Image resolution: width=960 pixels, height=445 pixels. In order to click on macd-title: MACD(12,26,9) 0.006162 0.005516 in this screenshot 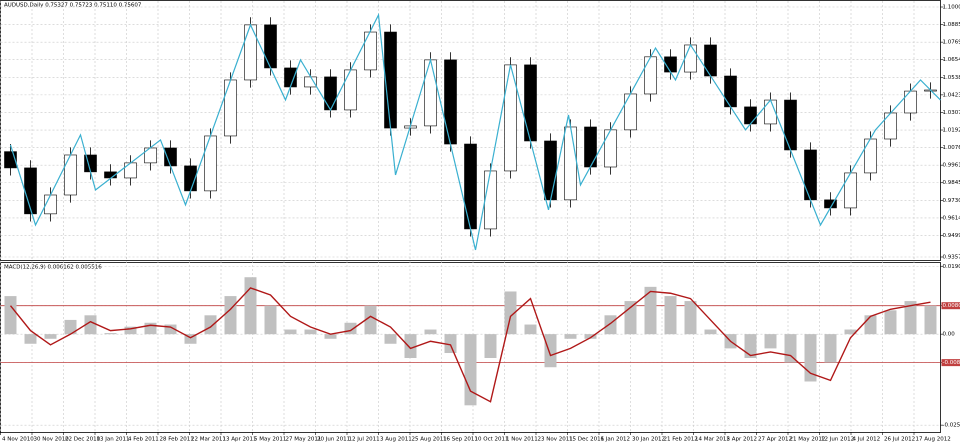, I will do `click(53, 268)`.